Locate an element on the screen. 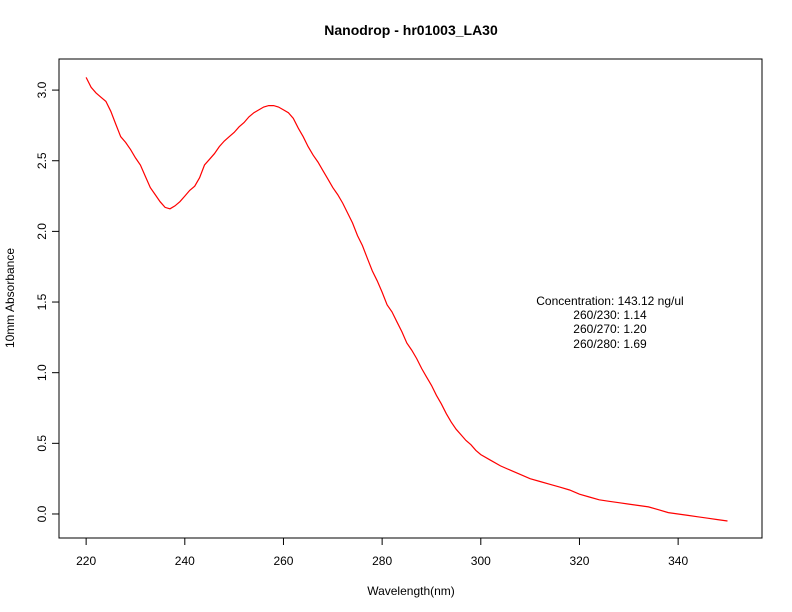  y-axis-label: 10mm Absorbance is located at coordinates (10, 298).